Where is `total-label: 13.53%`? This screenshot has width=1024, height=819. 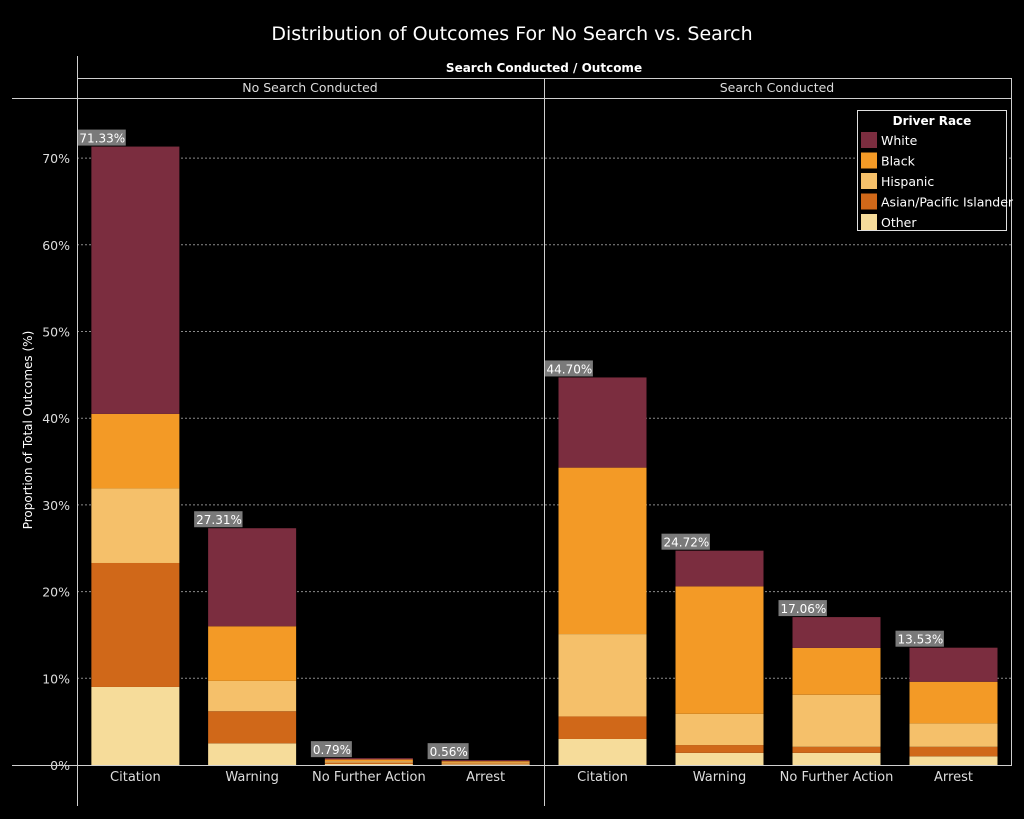 total-label: 13.53% is located at coordinates (921, 640).